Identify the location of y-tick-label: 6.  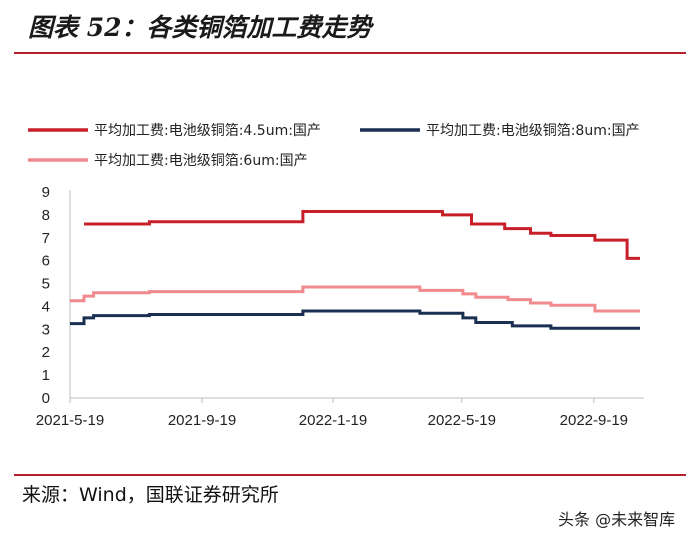
(46, 261).